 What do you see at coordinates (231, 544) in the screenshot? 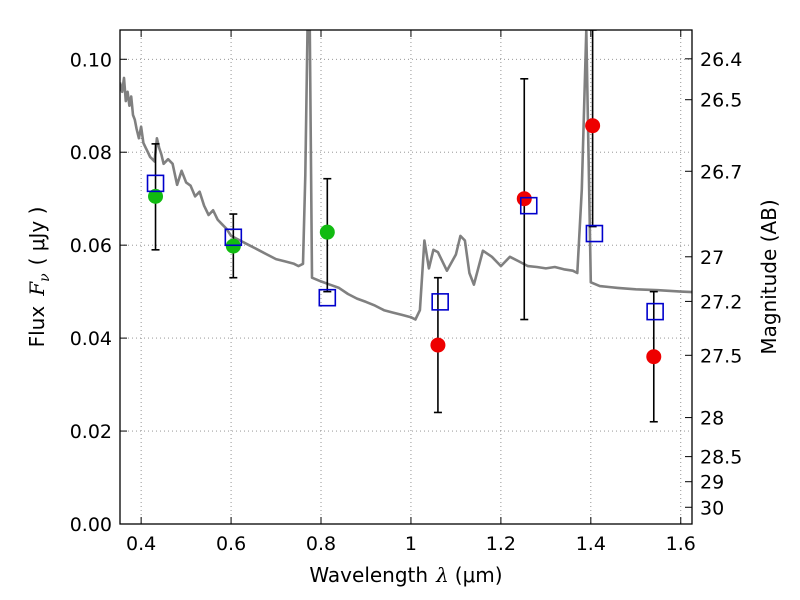
I see `x-tick-label: 0.6` at bounding box center [231, 544].